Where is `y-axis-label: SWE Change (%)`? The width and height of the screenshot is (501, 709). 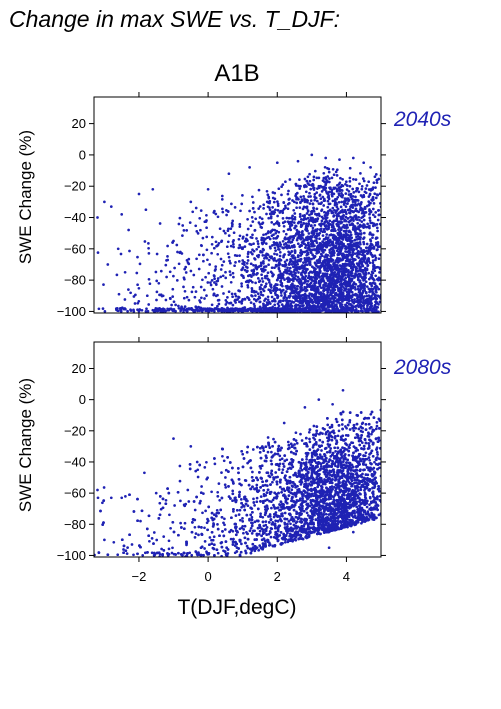 y-axis-label: SWE Change (%) is located at coordinates (25, 445).